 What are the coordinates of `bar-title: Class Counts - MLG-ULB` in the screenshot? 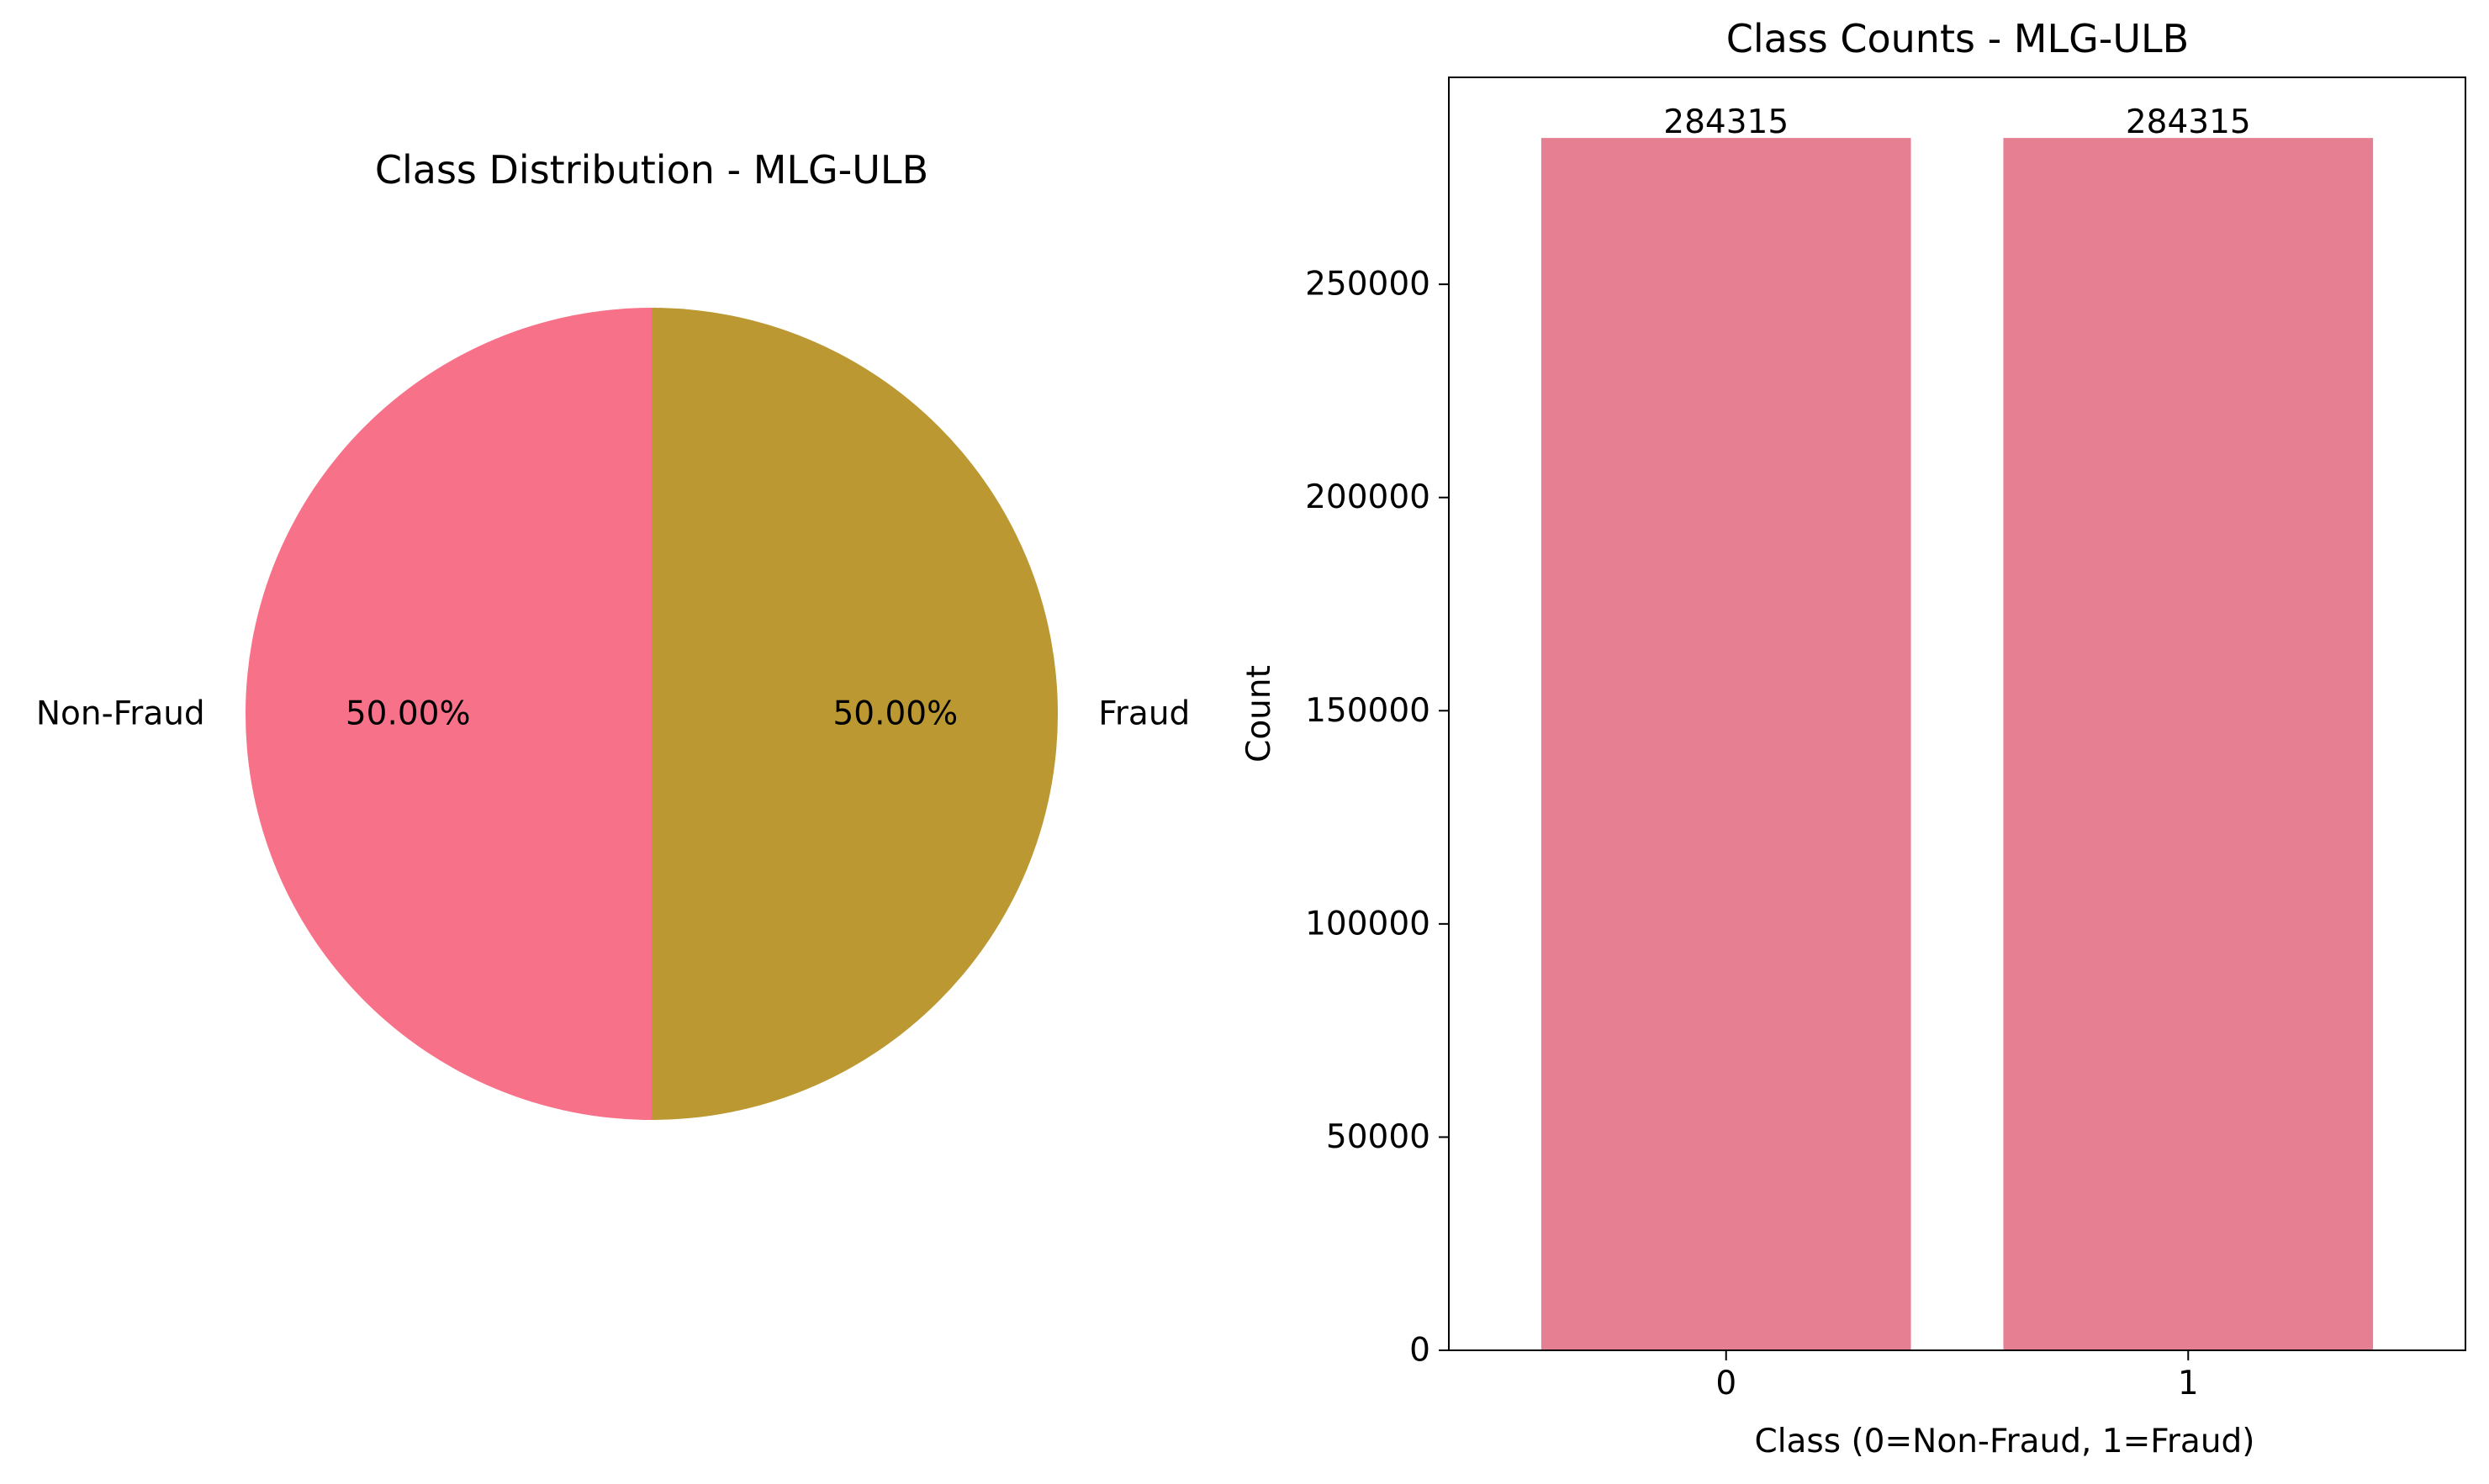 It's located at (1958, 38).